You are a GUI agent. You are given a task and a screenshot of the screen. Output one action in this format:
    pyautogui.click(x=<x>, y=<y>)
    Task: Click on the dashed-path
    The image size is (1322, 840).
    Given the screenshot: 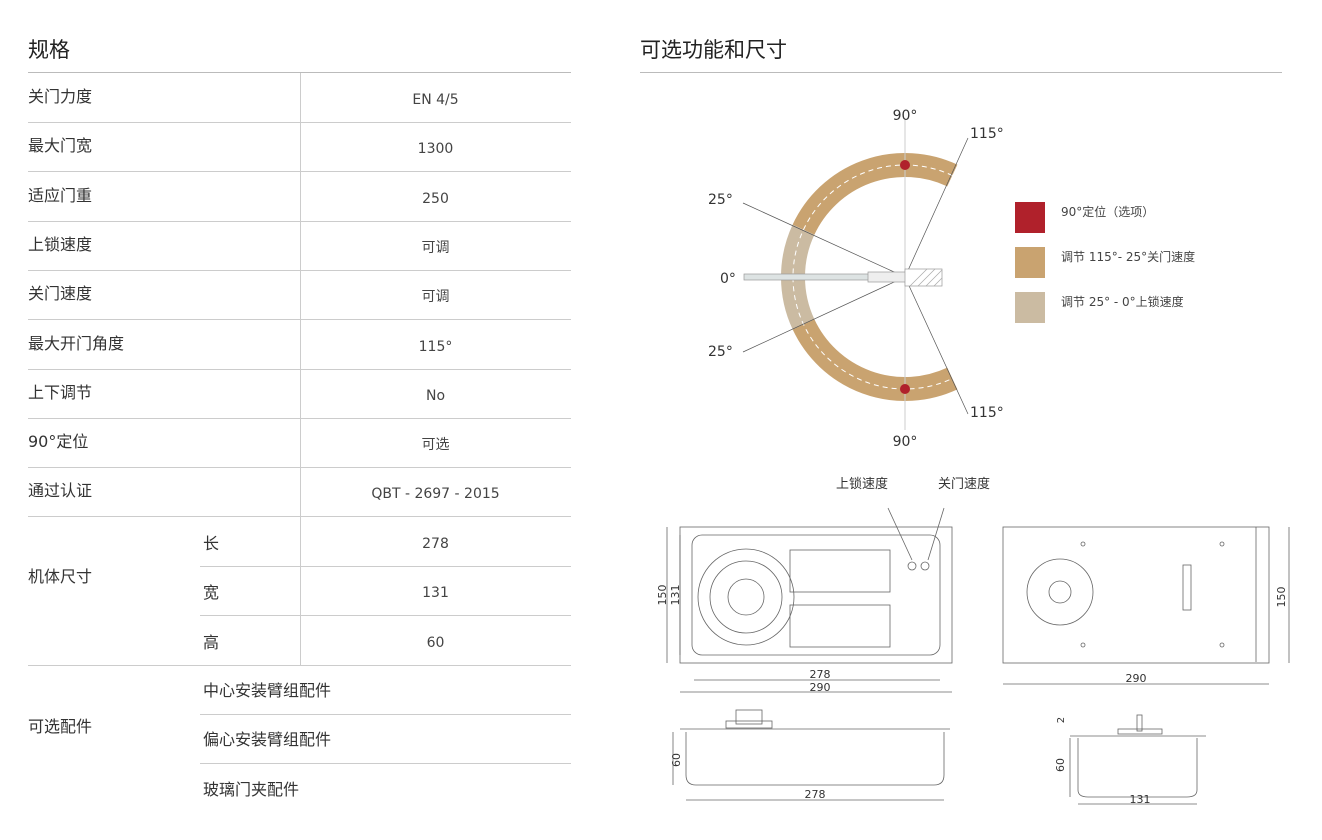 What is the action you would take?
    pyautogui.click(x=872, y=277)
    